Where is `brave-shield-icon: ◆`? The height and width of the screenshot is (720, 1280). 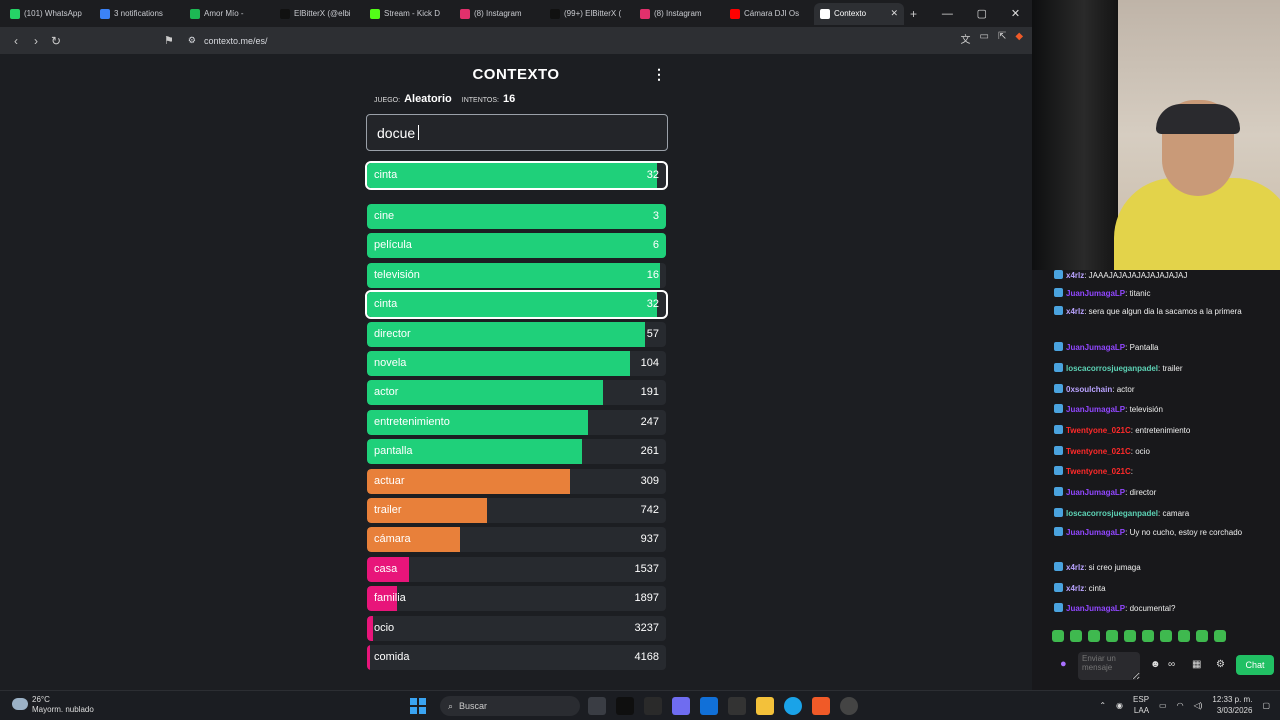
brave-shield-icon: ◆ is located at coordinates (1019, 36).